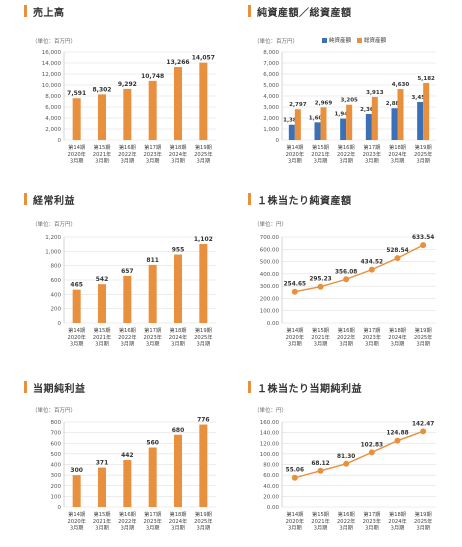  Describe the element at coordinates (271, 487) in the screenshot. I see `y-tick-label: 40.00` at that location.